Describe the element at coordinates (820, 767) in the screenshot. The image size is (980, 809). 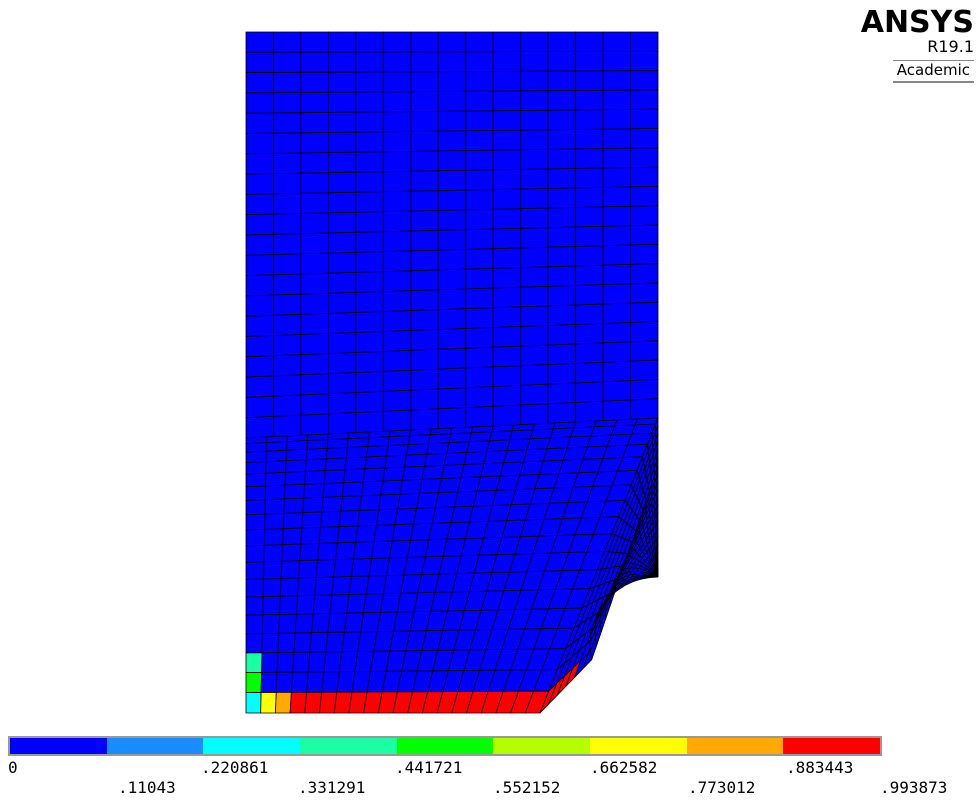
I see `legend-label: .883443` at that location.